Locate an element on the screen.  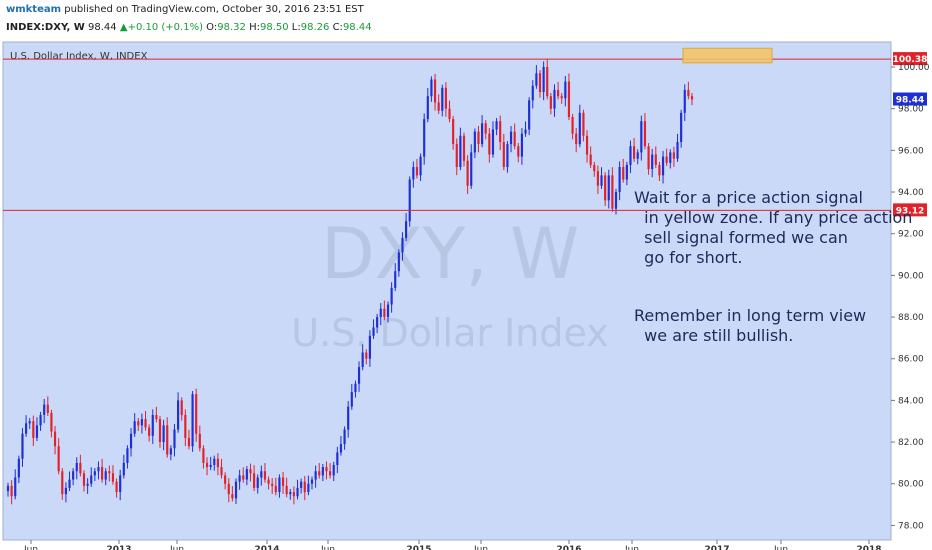
publisher-username: wmkteam is located at coordinates (34, 9).